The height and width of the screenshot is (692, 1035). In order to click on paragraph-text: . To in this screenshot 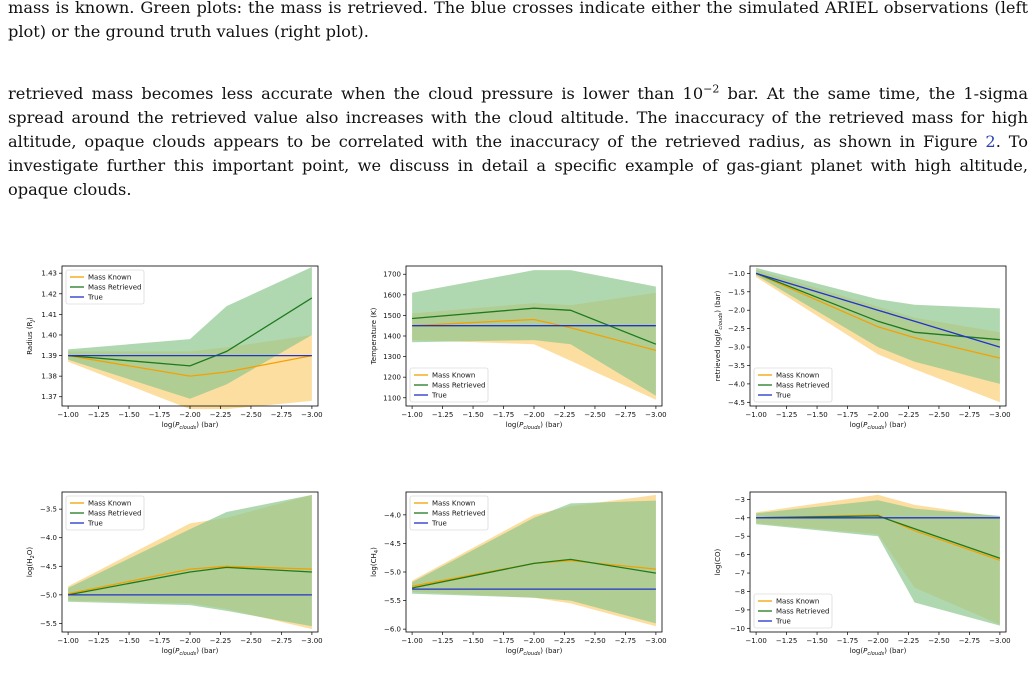, I will do `click(1011, 141)`.